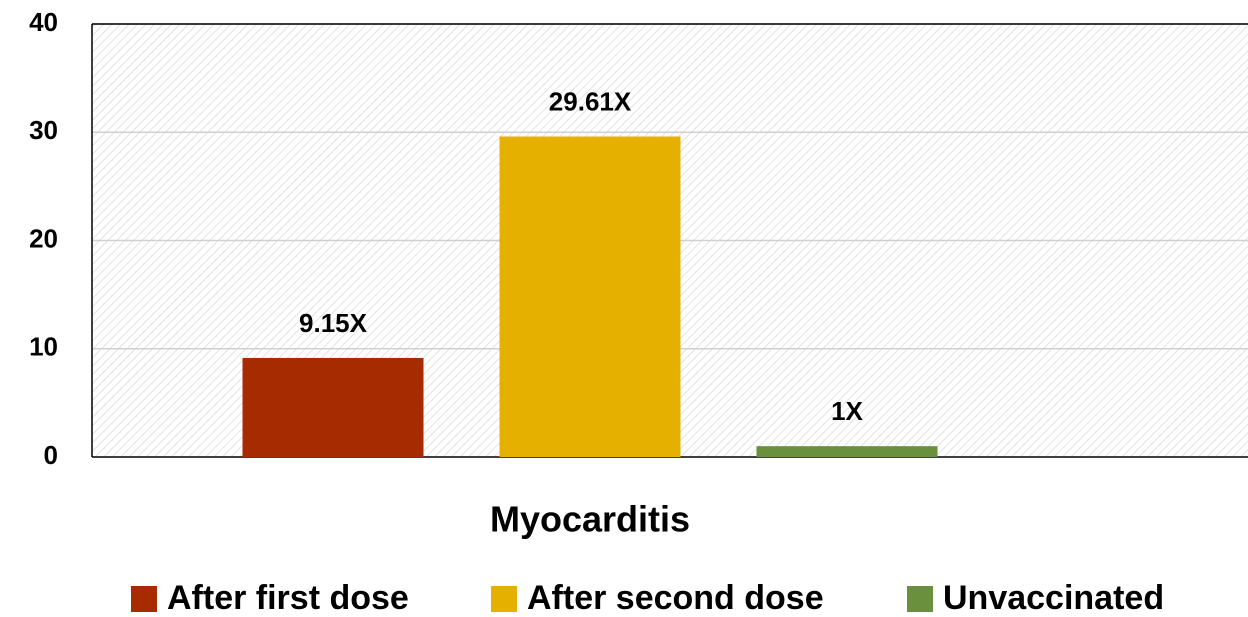 The height and width of the screenshot is (617, 1248). What do you see at coordinates (333, 323) in the screenshot?
I see `value-label: 9.15X` at bounding box center [333, 323].